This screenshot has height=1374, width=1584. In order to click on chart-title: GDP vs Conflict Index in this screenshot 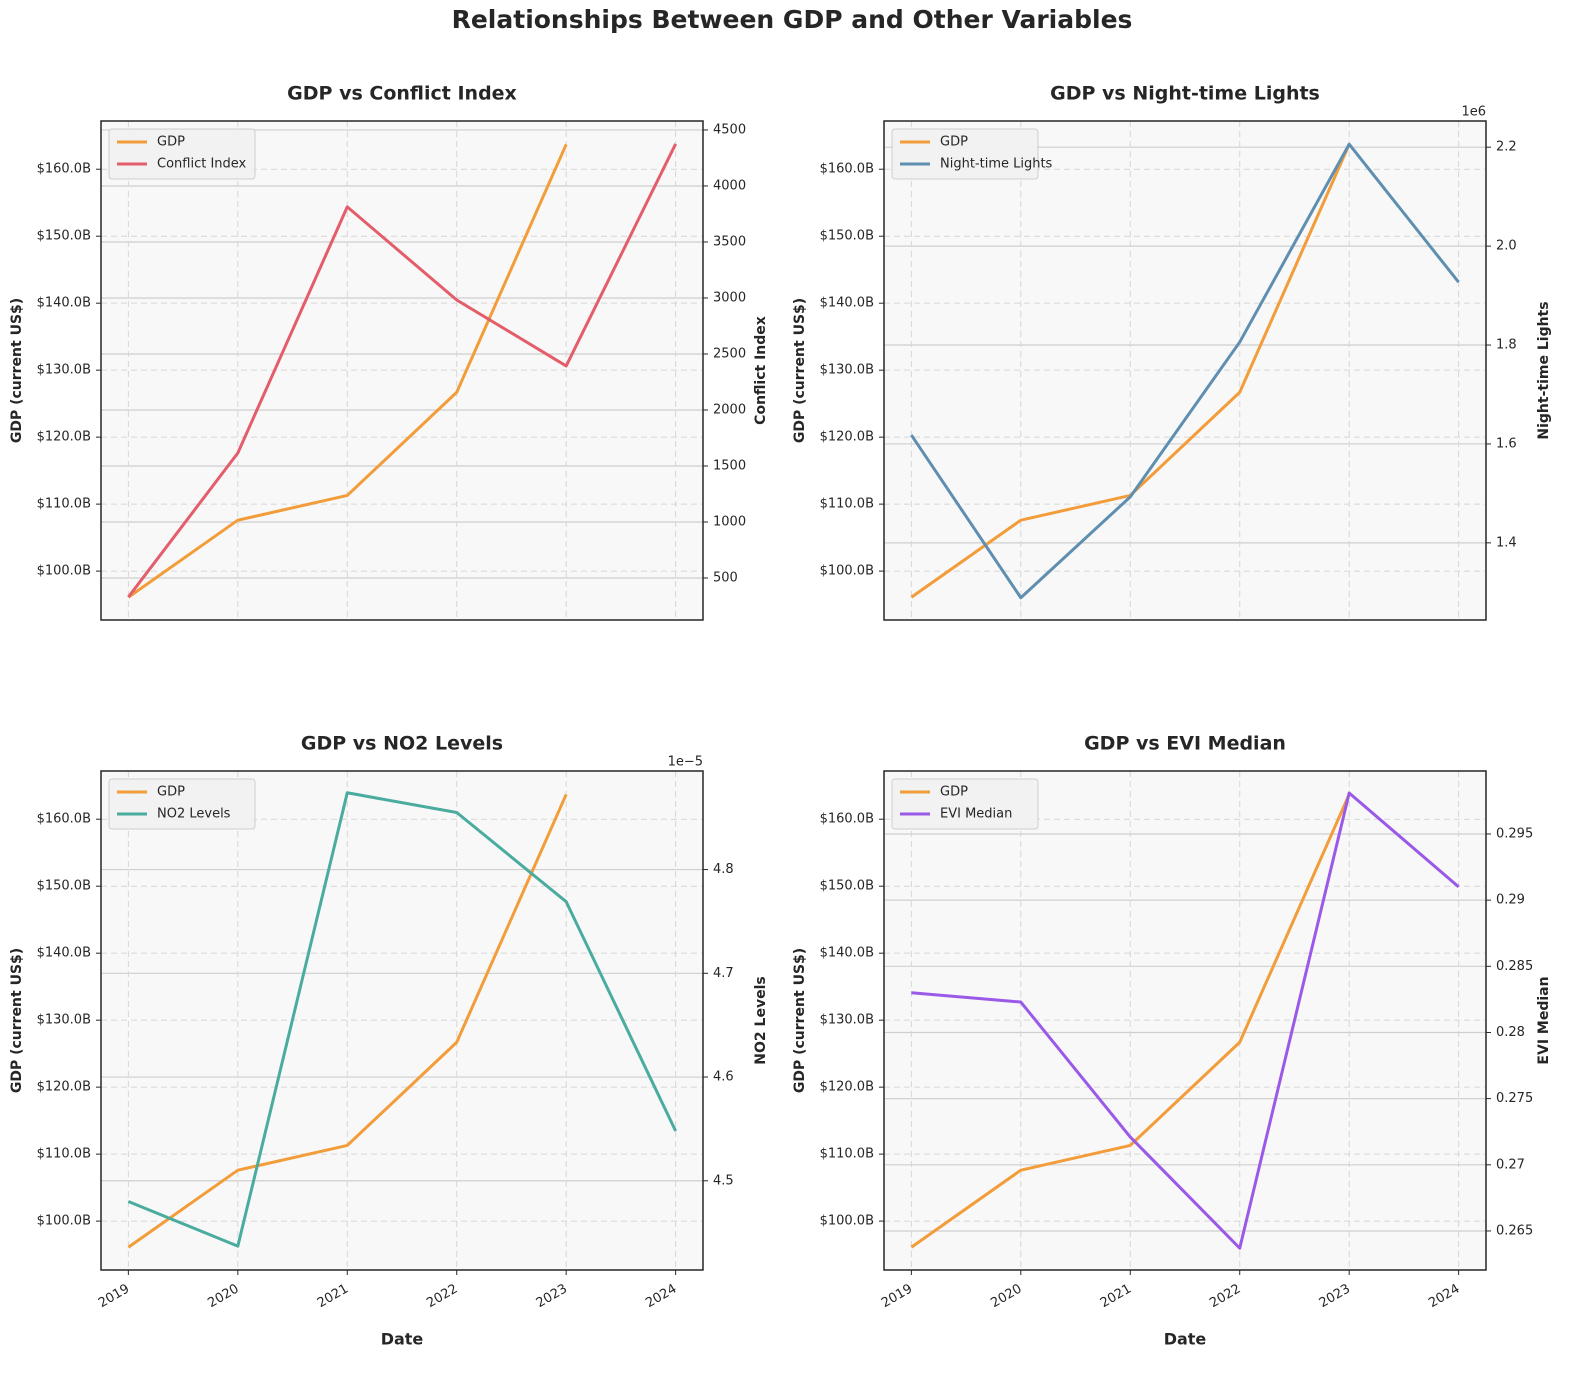, I will do `click(402, 94)`.